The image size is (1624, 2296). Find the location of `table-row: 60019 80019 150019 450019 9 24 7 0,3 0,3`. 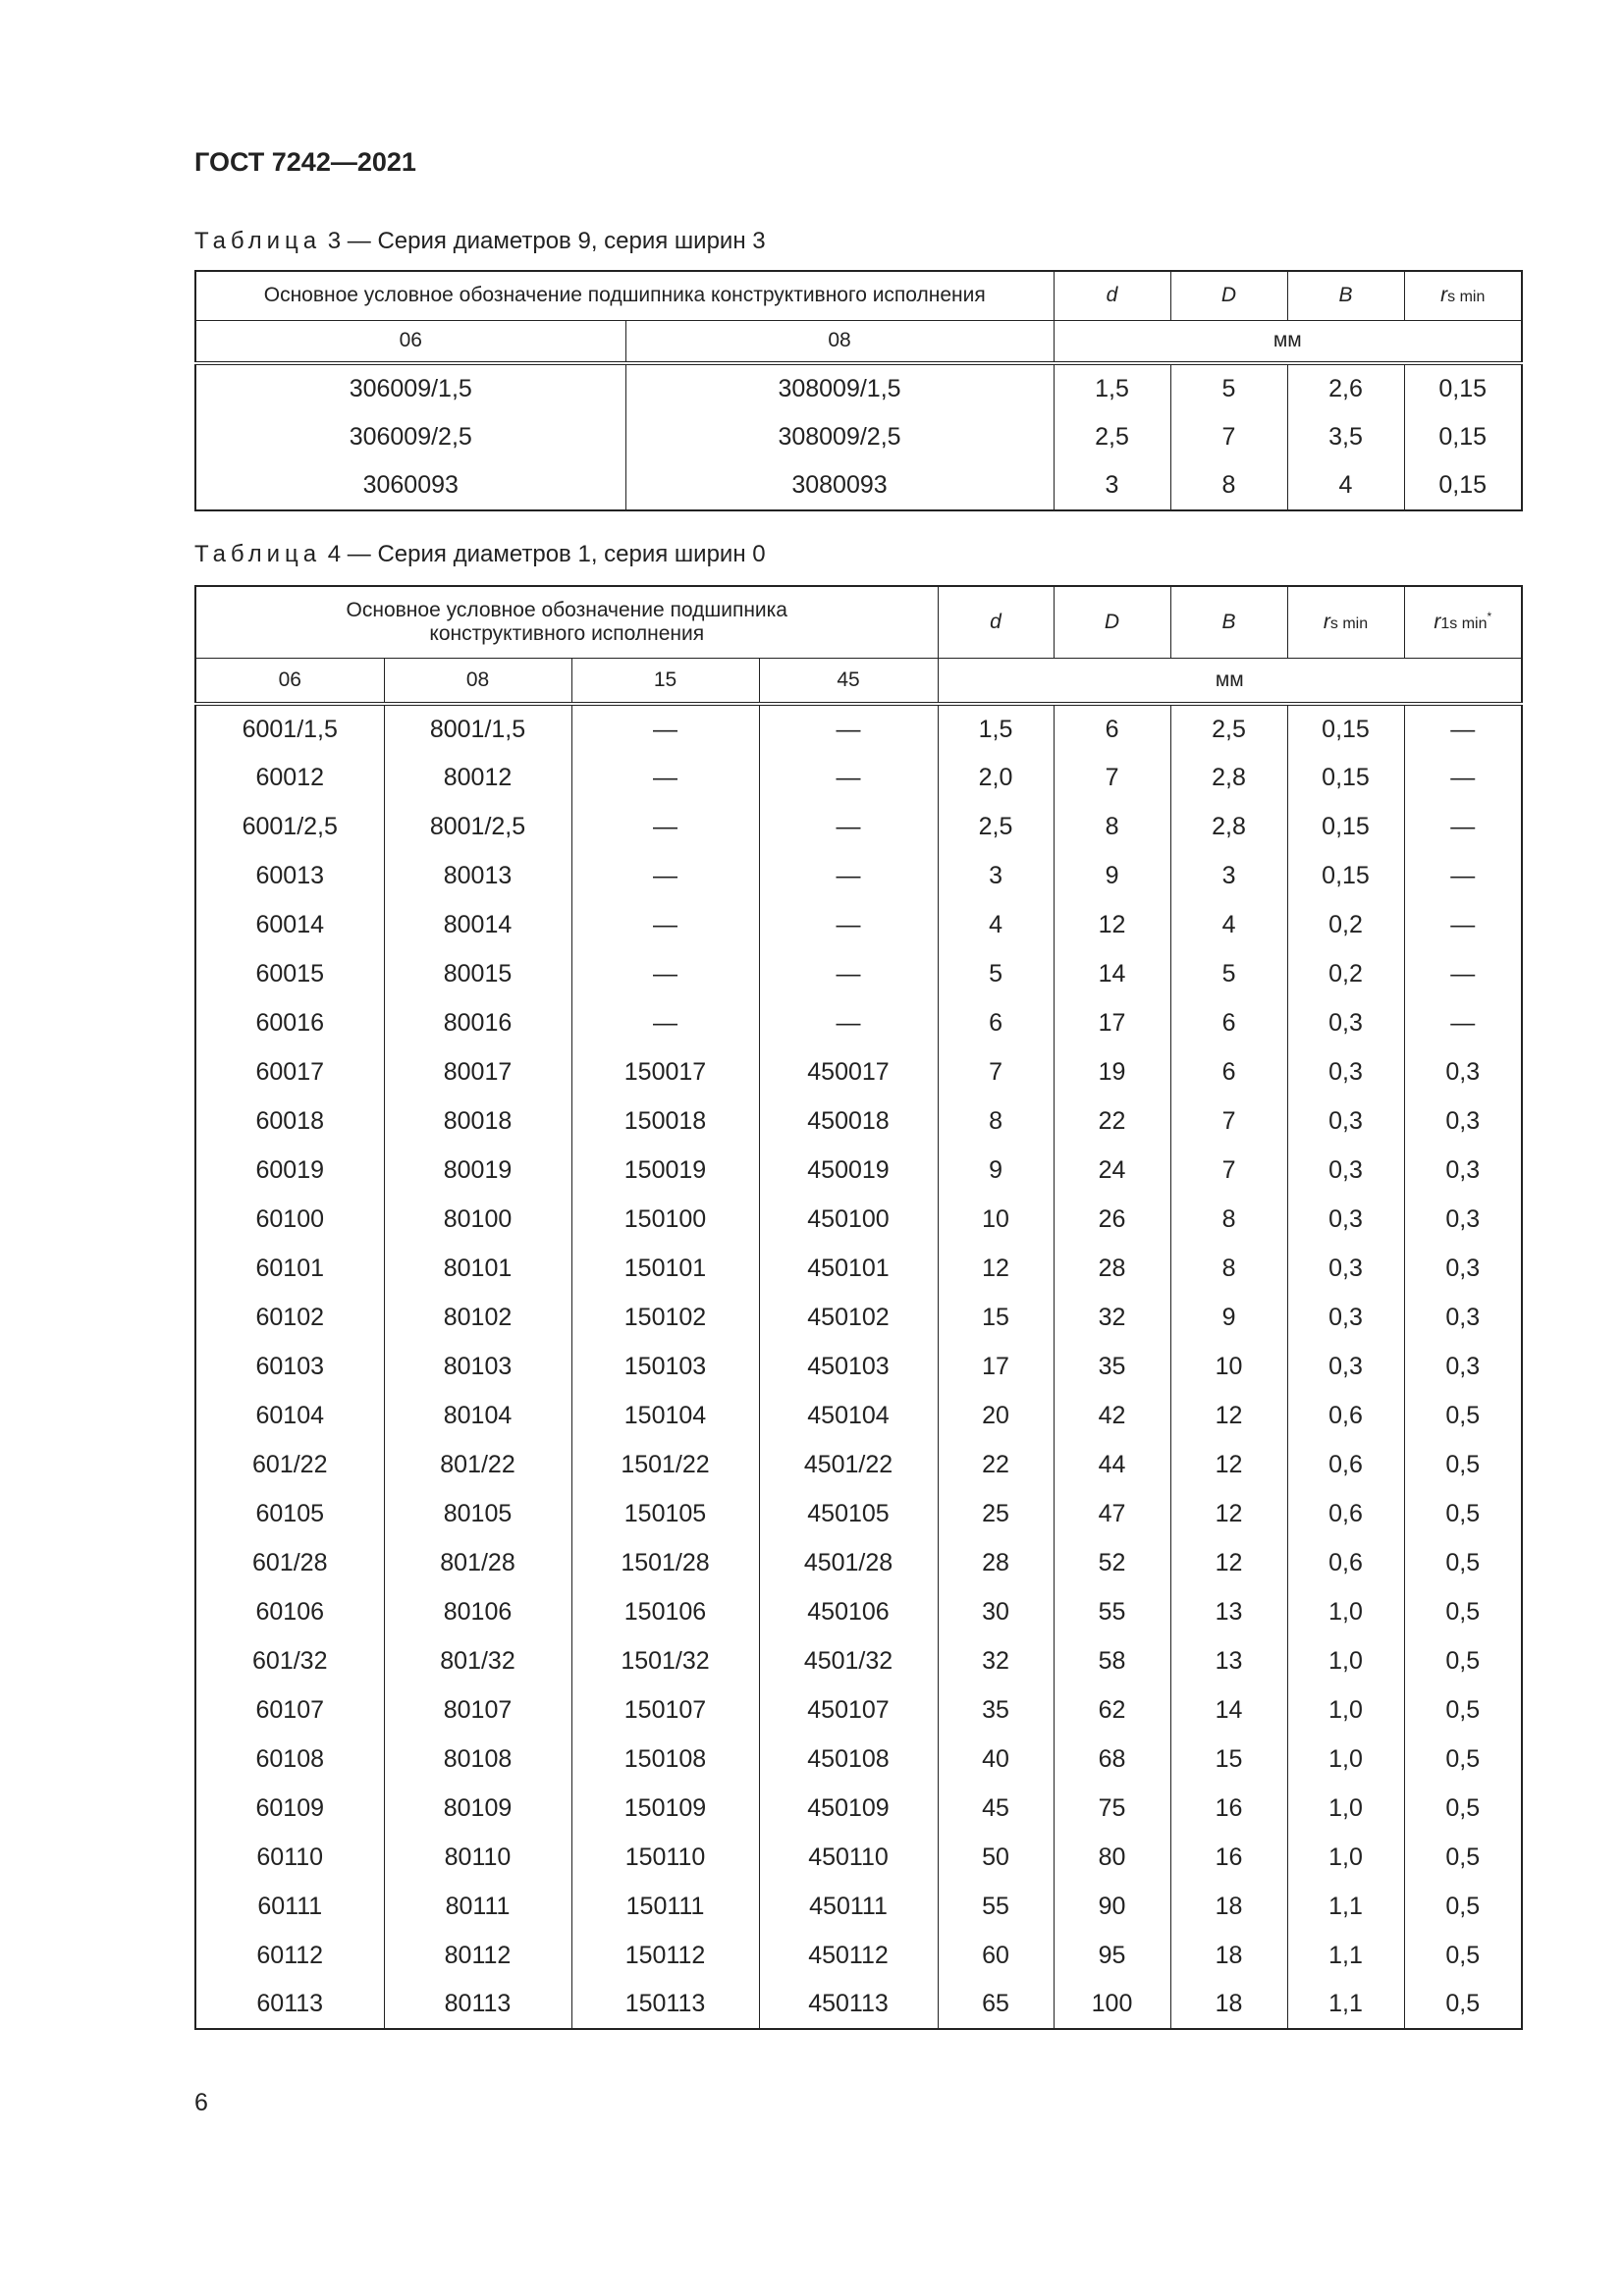

table-row: 60019 80019 150019 450019 9 24 7 0,3 0,3 is located at coordinates (858, 1170).